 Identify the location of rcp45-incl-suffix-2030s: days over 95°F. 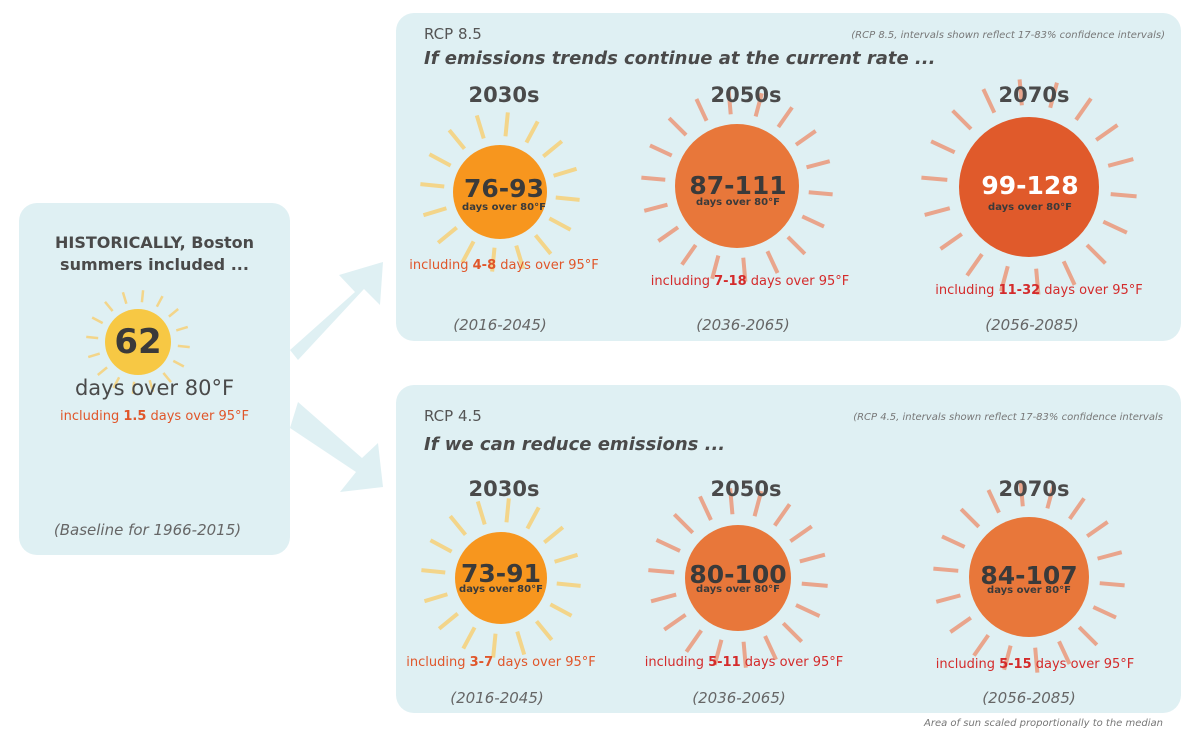
(544, 662).